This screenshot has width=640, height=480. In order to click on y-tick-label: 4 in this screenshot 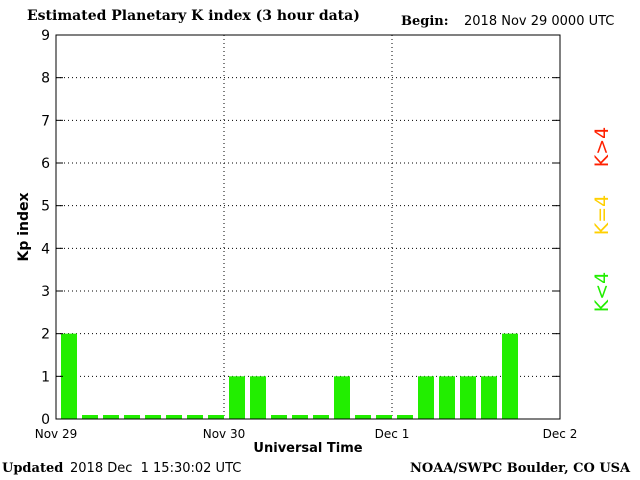, I will do `click(45, 249)`.